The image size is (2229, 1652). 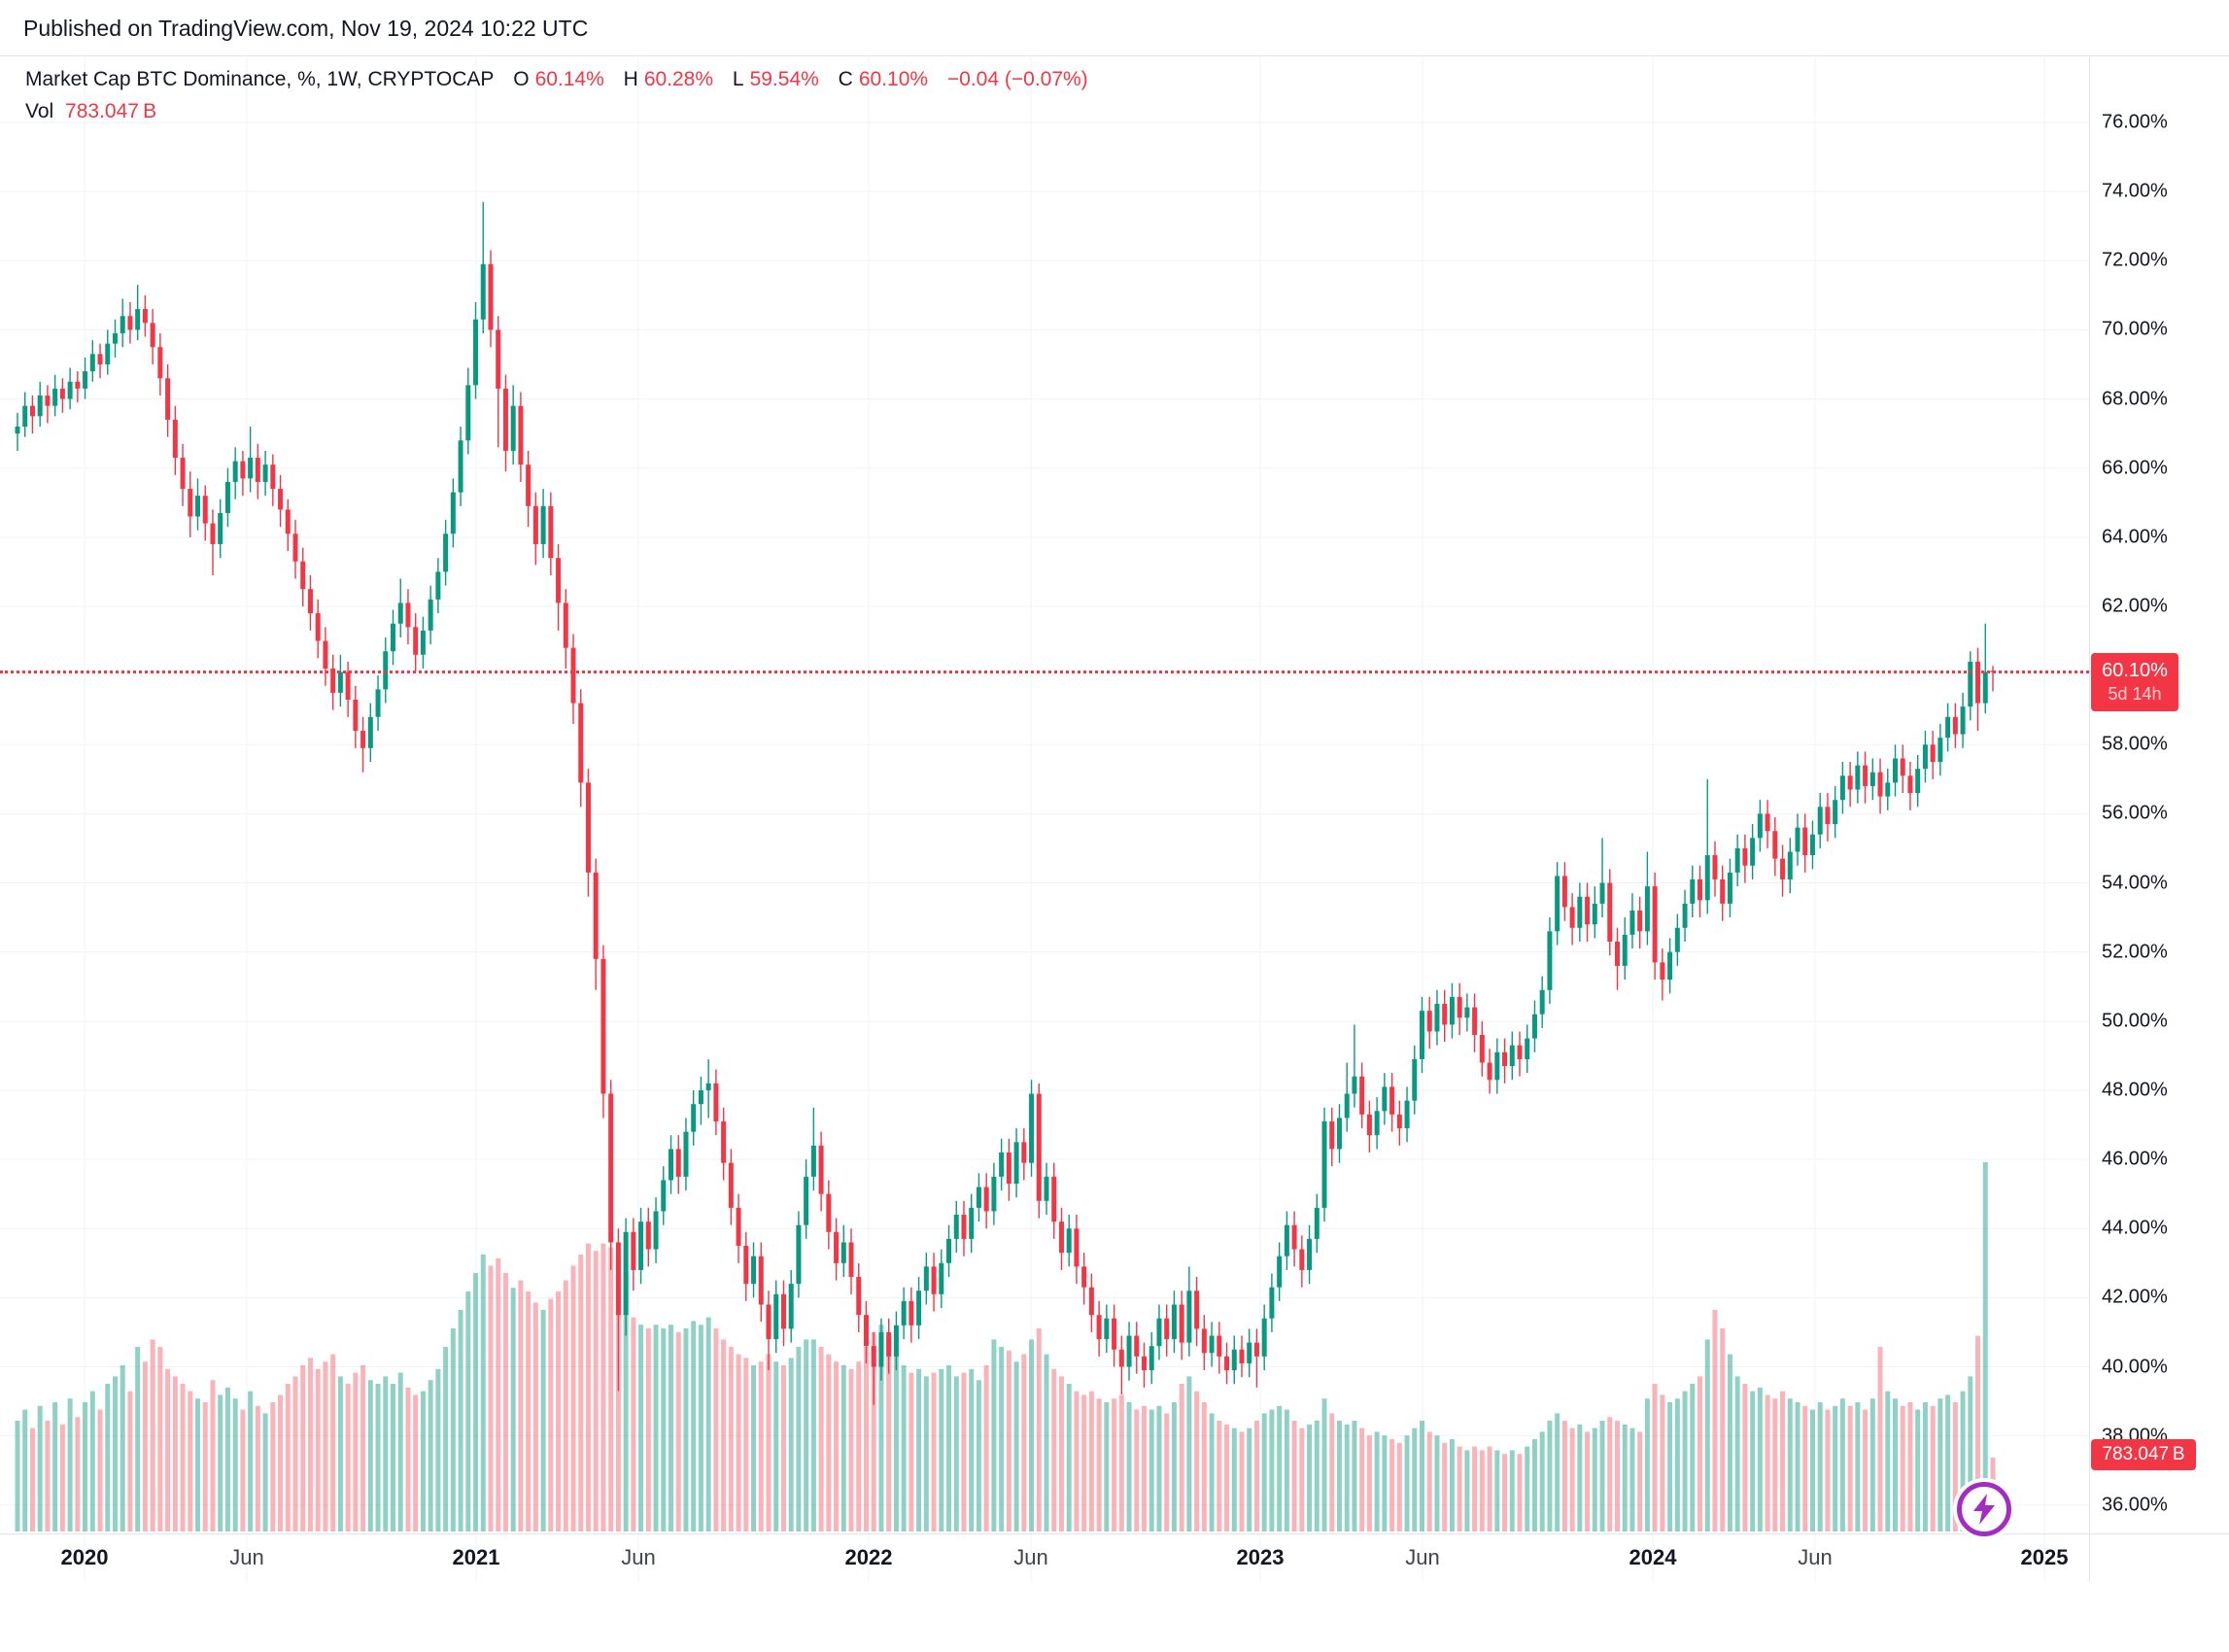 What do you see at coordinates (2135, 883) in the screenshot?
I see `y-axis-label: 54.00%` at bounding box center [2135, 883].